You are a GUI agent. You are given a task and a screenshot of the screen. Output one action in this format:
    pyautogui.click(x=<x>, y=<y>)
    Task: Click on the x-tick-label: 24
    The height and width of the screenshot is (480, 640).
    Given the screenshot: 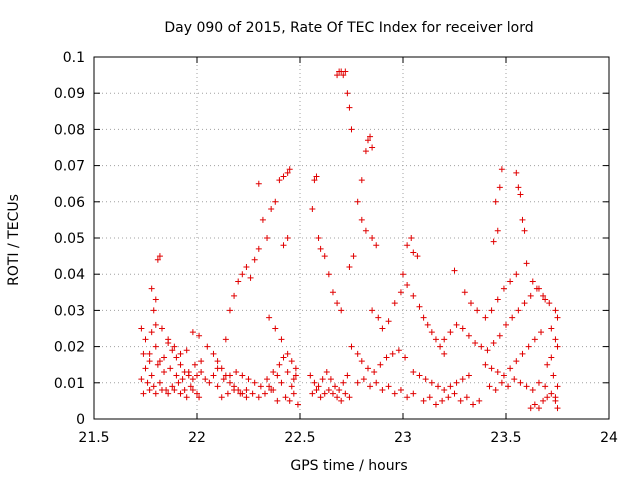 What is the action you would take?
    pyautogui.click(x=609, y=438)
    